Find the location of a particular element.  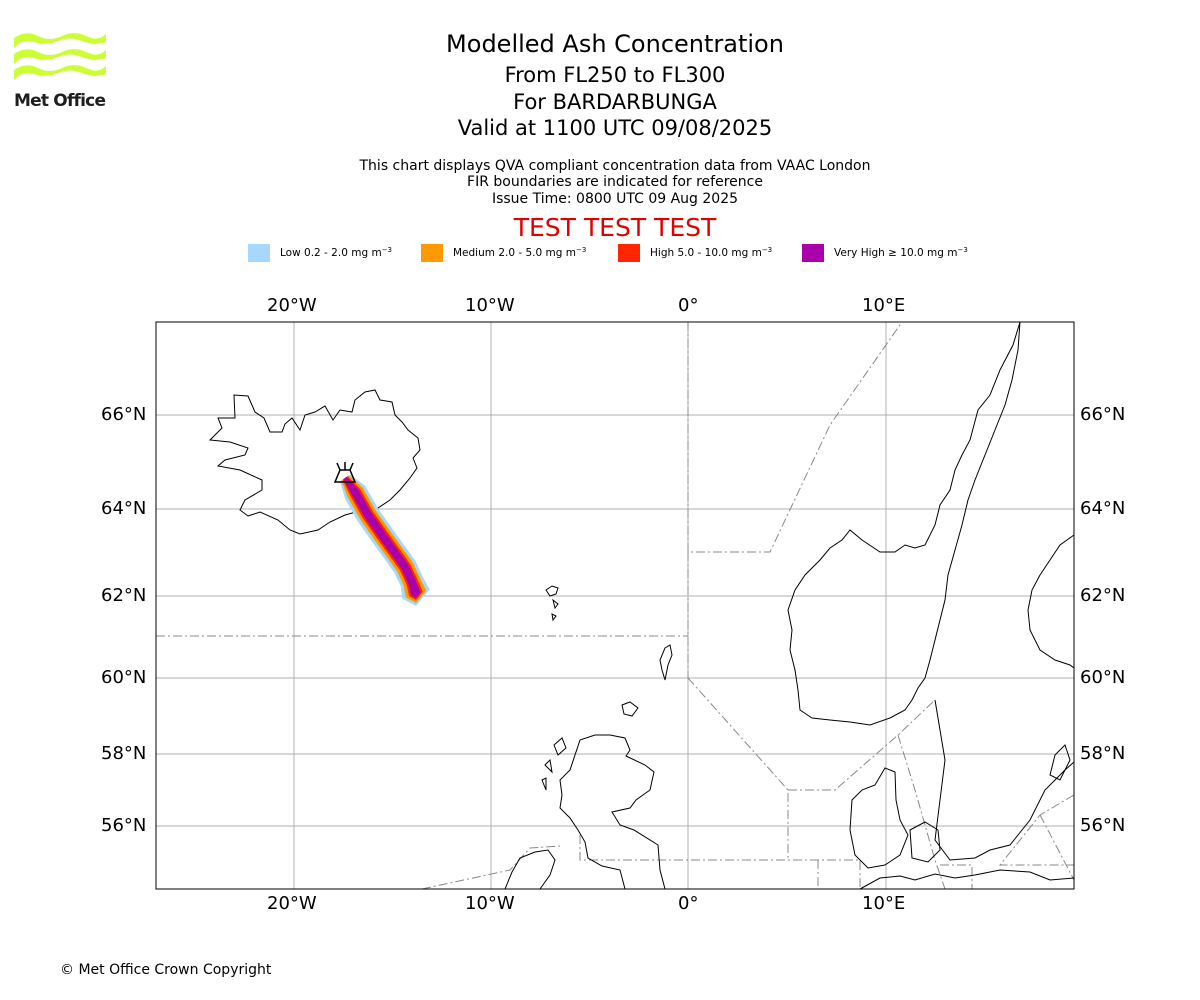

iceland-coast is located at coordinates (314, 462).